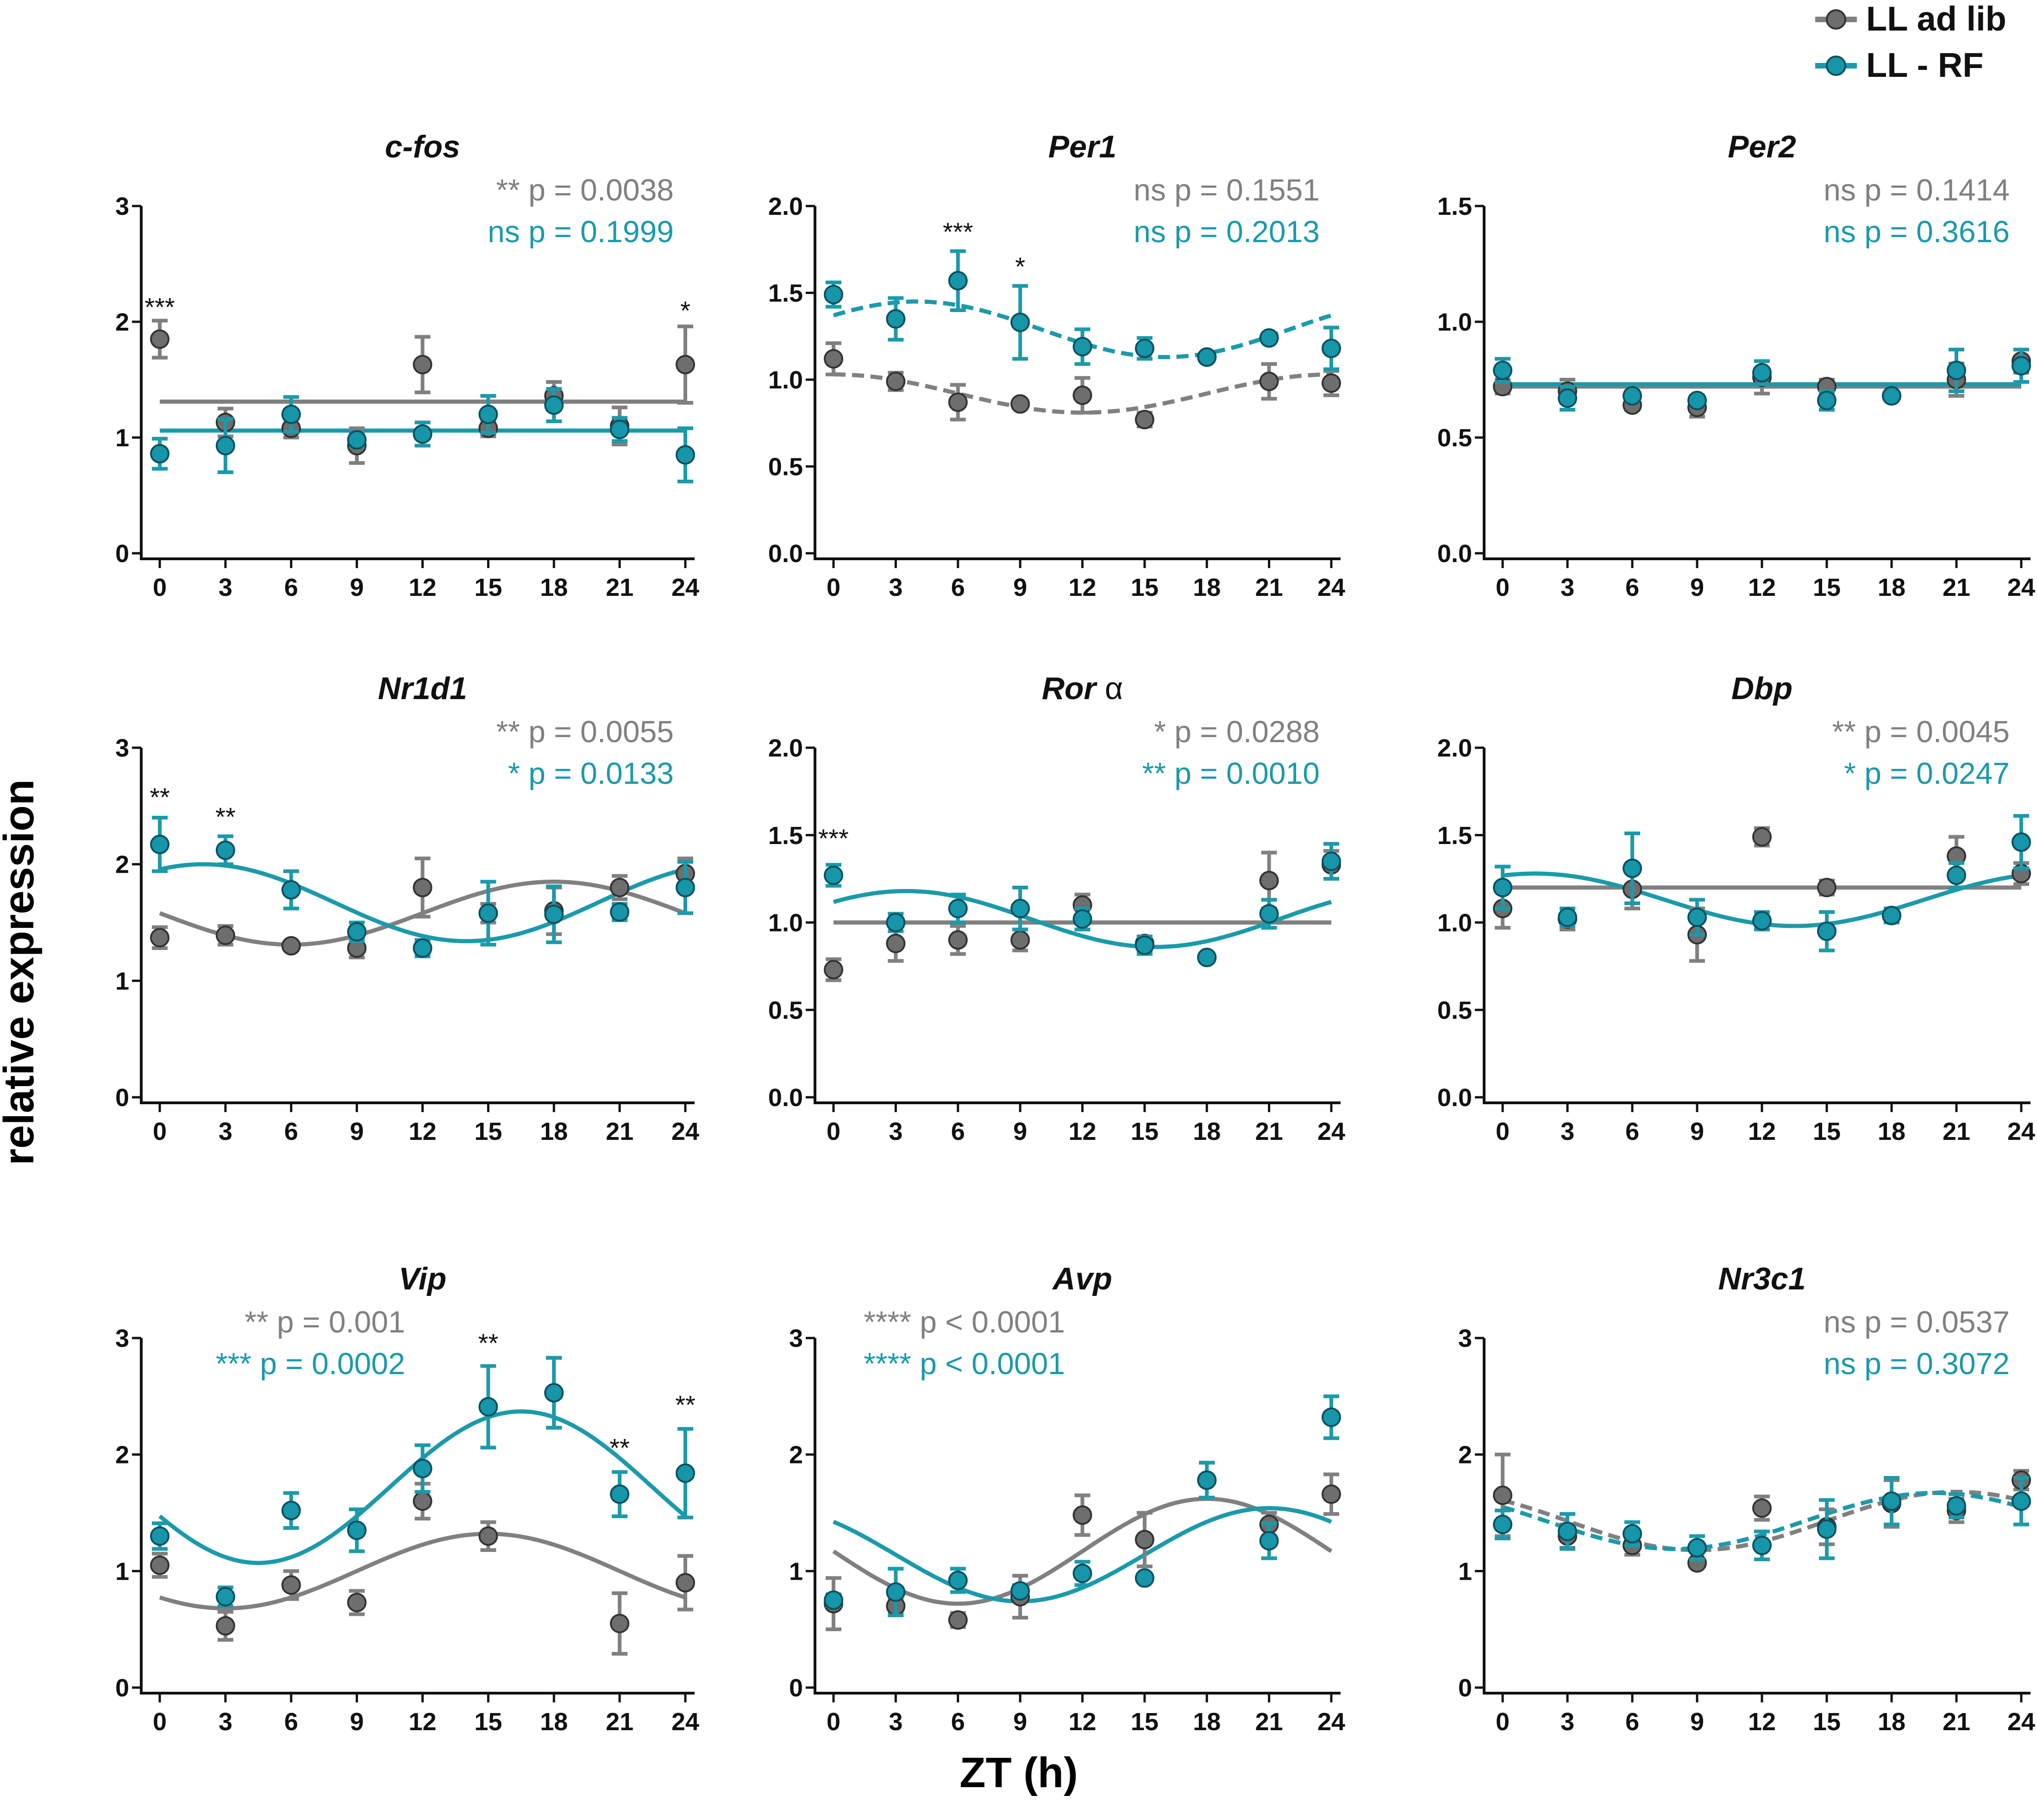 The image size is (2037, 1820). What do you see at coordinates (422, 1278) in the screenshot?
I see `panel-title: Vip` at bounding box center [422, 1278].